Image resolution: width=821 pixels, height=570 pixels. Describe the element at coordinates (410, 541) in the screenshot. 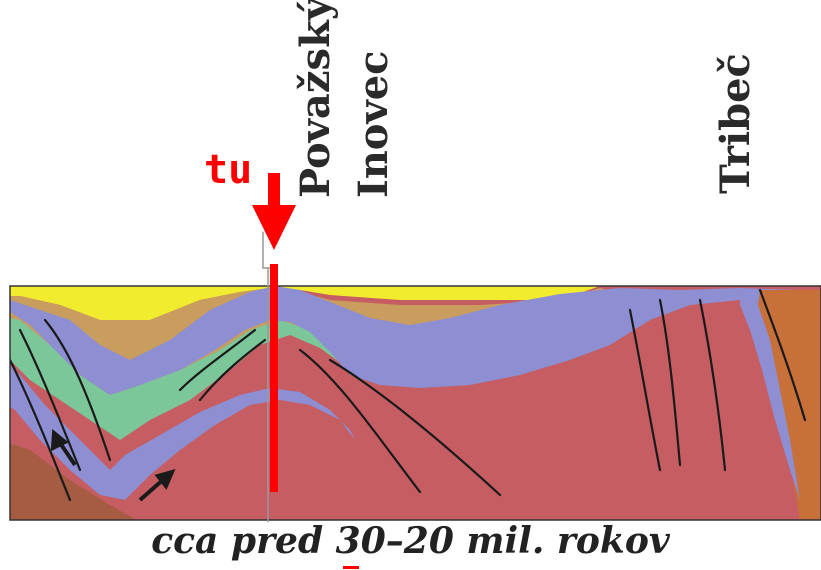

I see `caption: cca pred 30–20 mil. rokov` at that location.